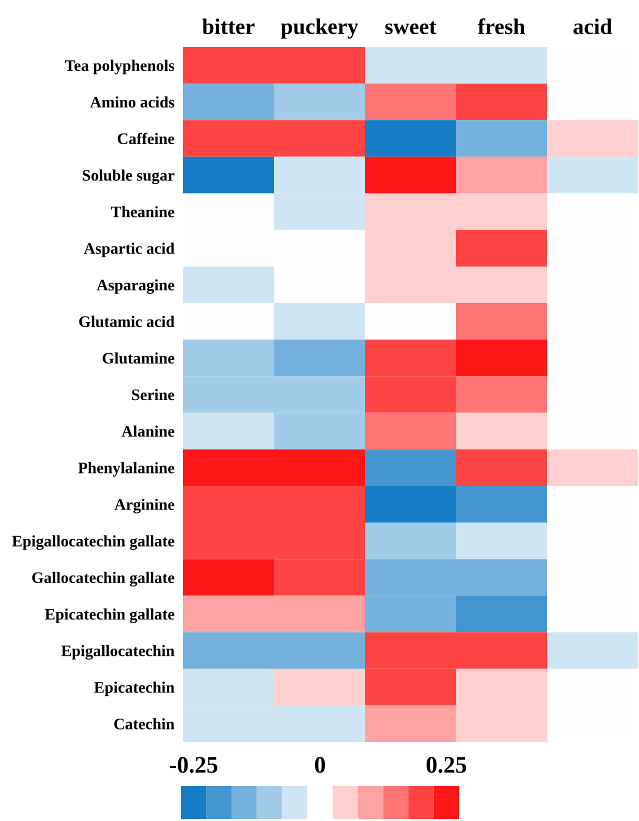 The height and width of the screenshot is (821, 639). What do you see at coordinates (103, 579) in the screenshot?
I see `y-tick-label: Gallocatechin gallate` at bounding box center [103, 579].